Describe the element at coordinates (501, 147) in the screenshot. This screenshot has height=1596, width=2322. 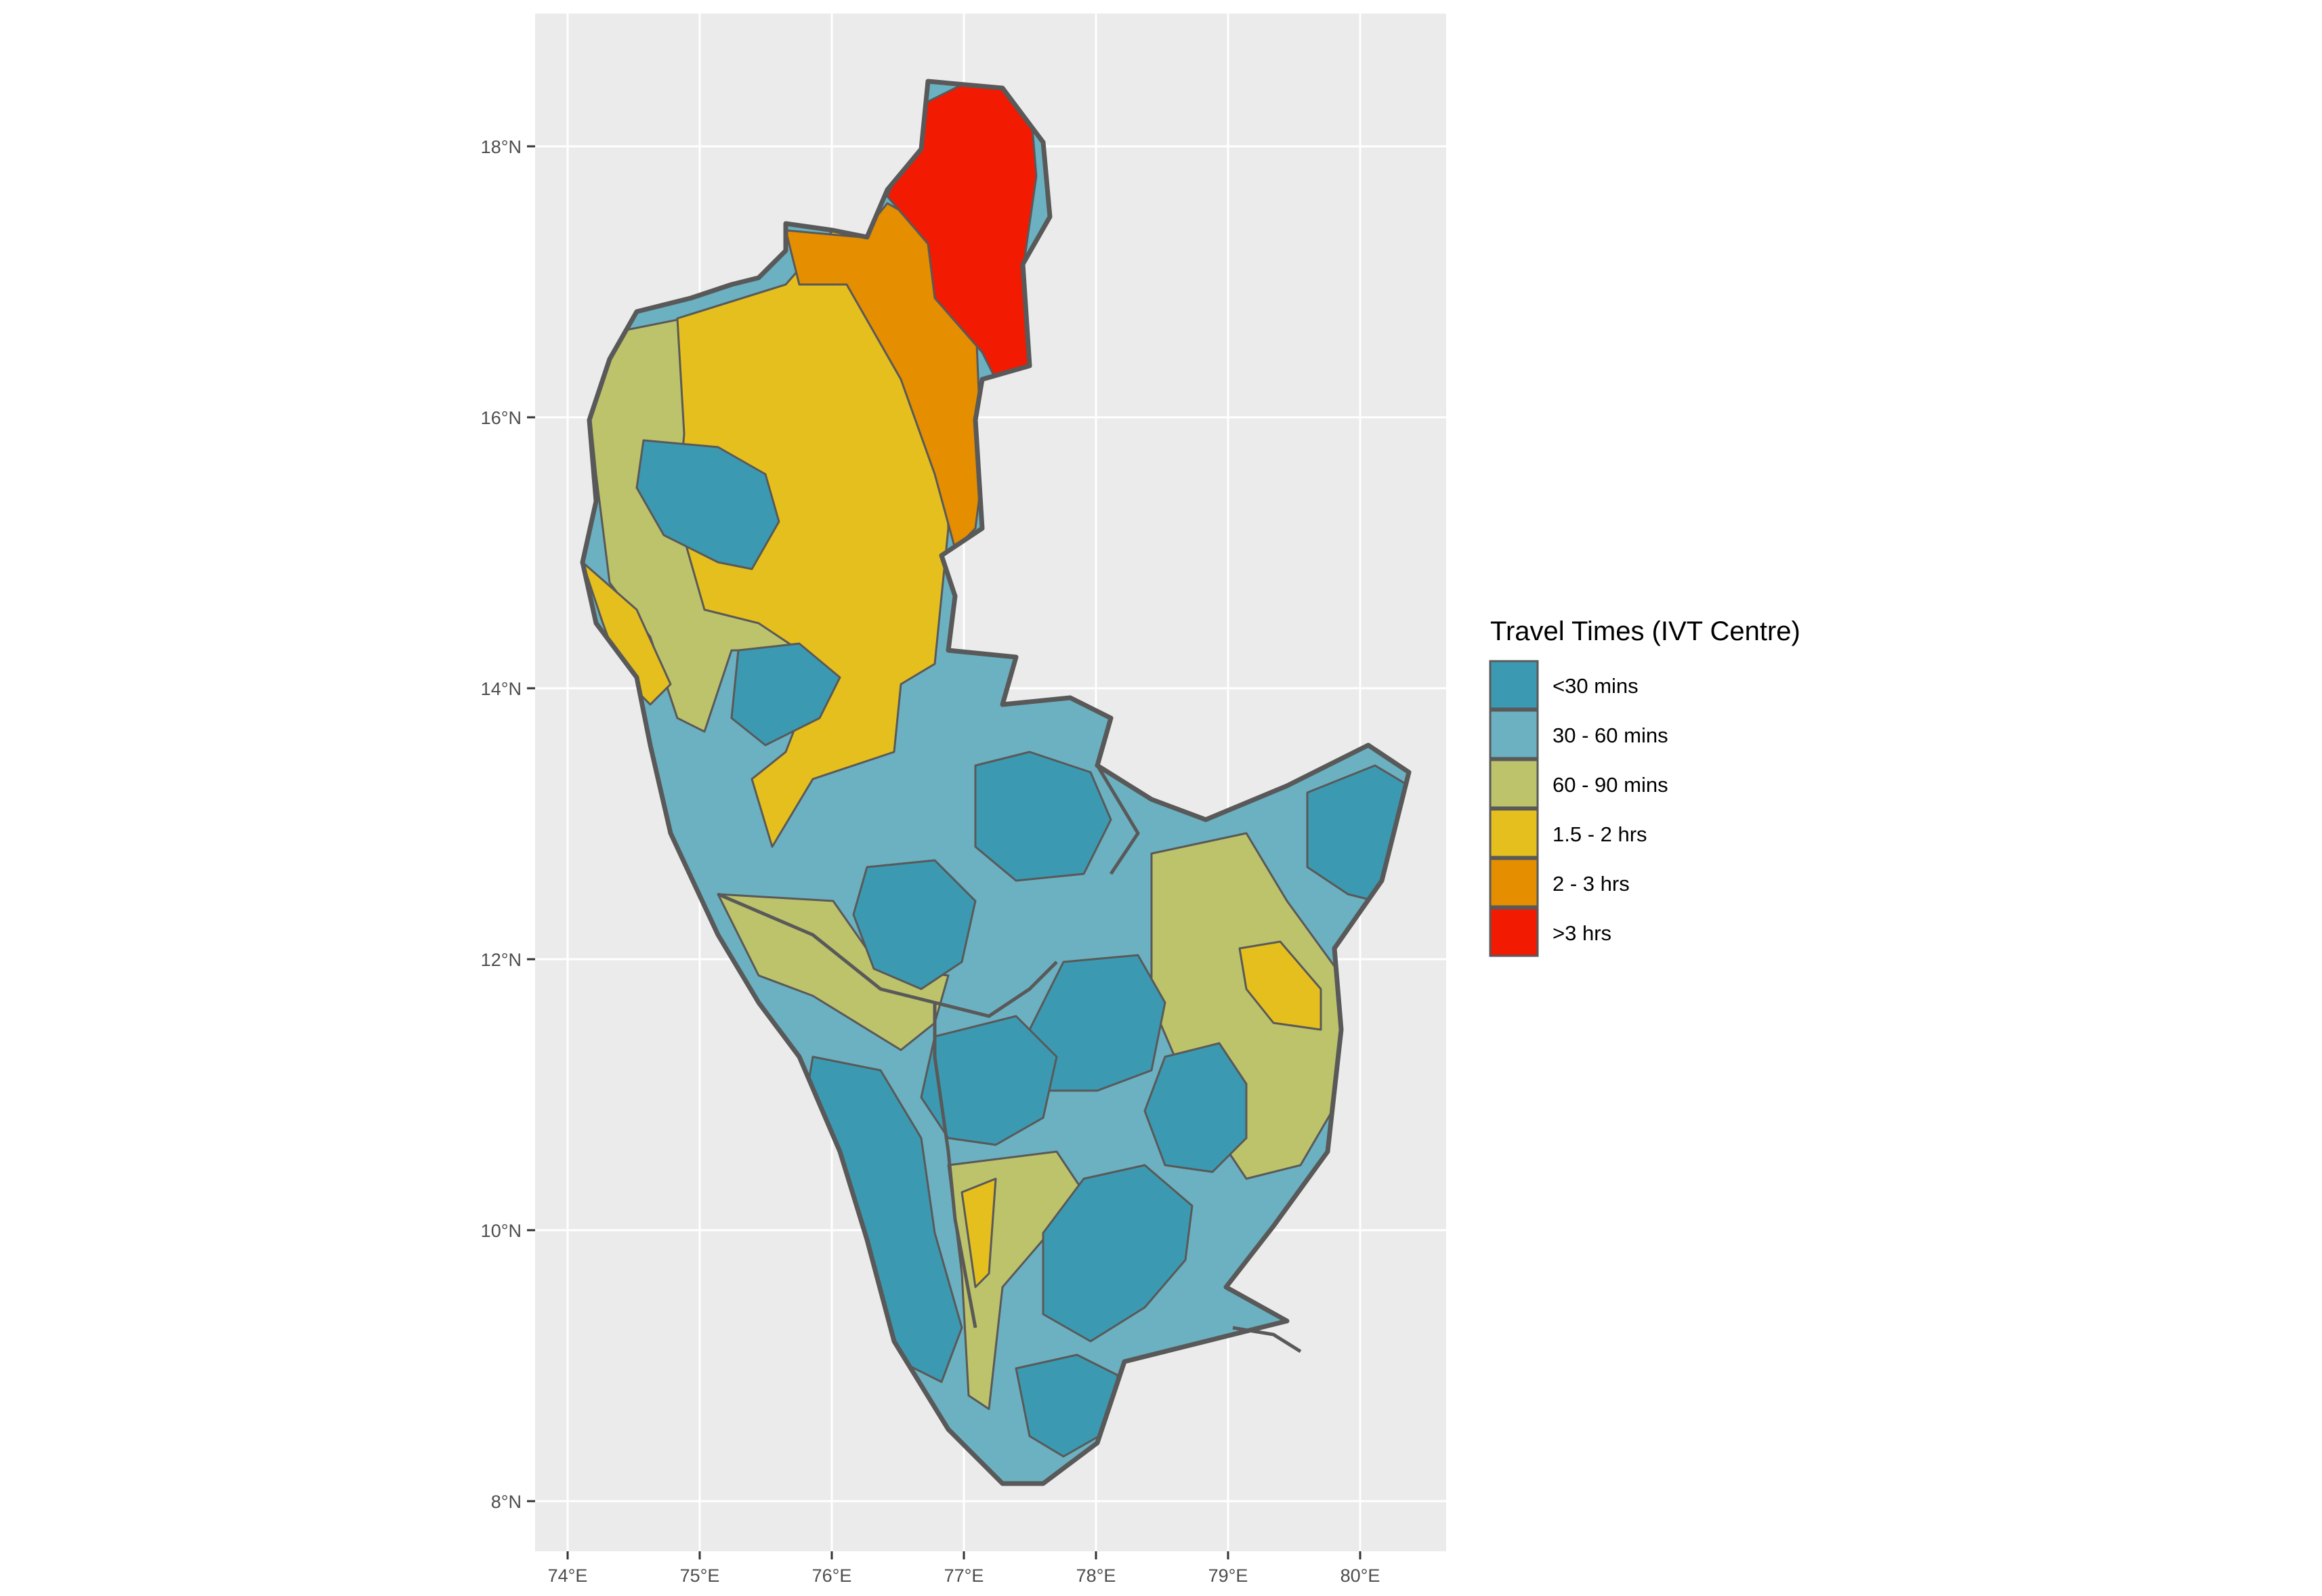
I see `y-tick-label: 18°N` at that location.